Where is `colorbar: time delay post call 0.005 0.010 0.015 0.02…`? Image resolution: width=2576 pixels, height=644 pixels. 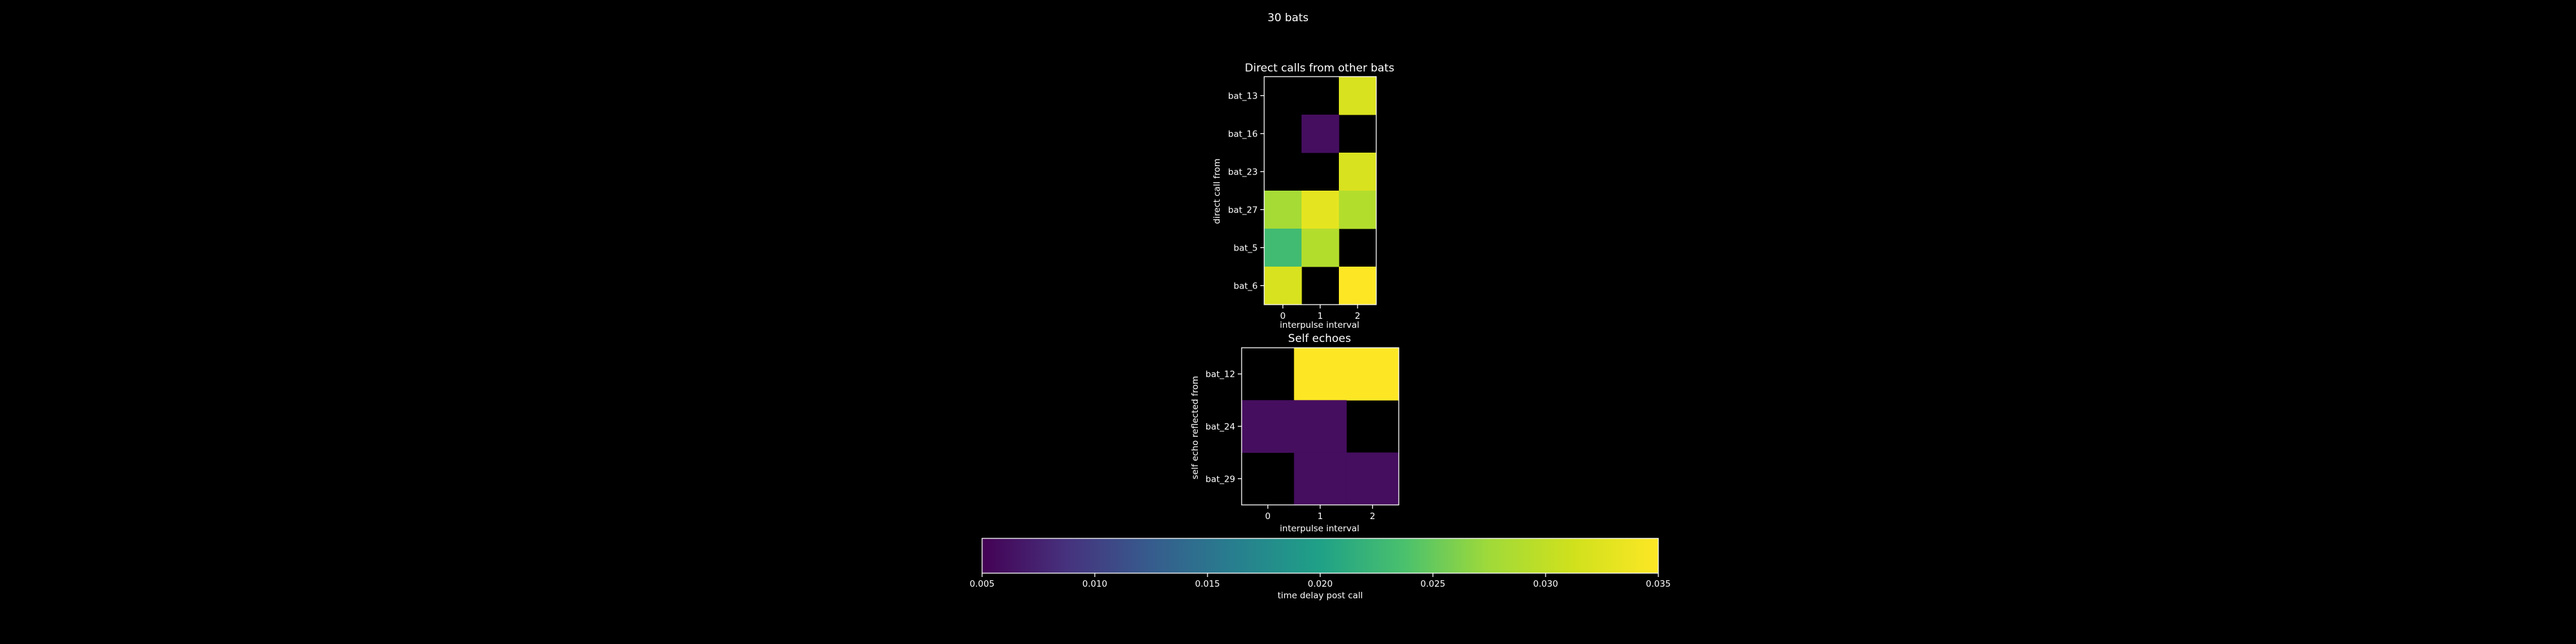
colorbar: time delay post call 0.005 0.010 0.015 0.02… is located at coordinates (1320, 570).